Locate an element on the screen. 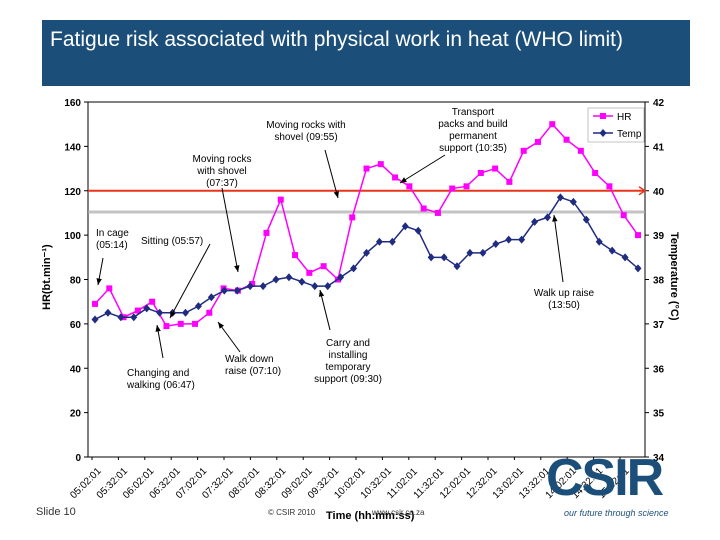 This screenshot has height=540, width=720. website-text: www.csir.co.za is located at coordinates (398, 512).